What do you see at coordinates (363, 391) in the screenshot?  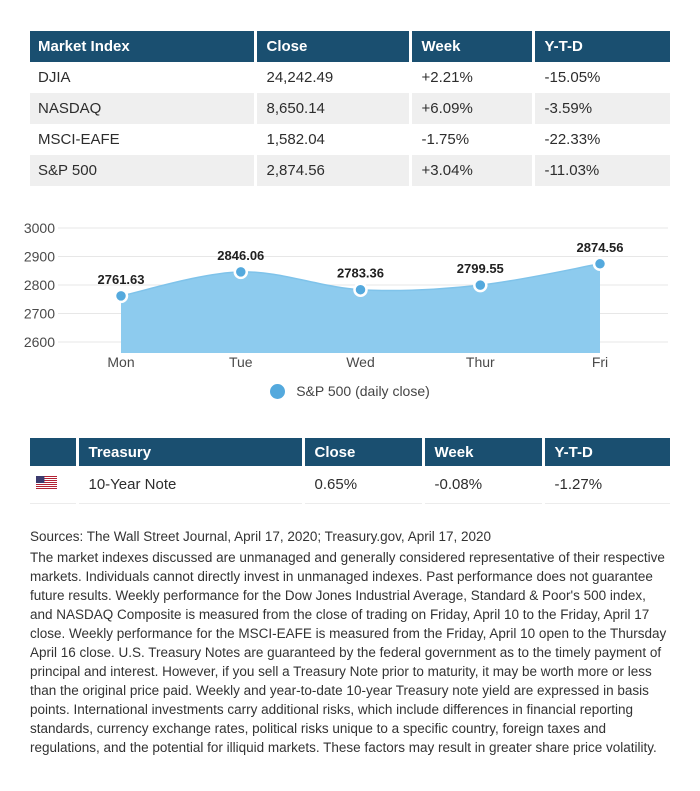 I see `legend-label: S&P 500 (daily close)` at bounding box center [363, 391].